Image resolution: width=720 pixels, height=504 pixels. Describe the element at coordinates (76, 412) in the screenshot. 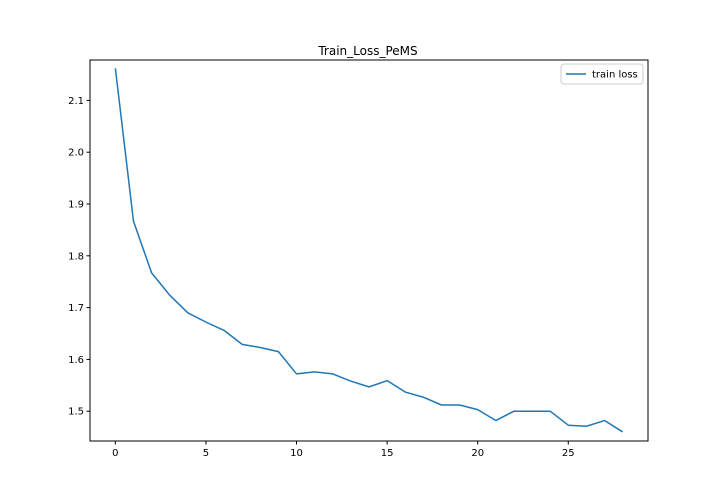

I see `y-tick-label: 1.5` at that location.